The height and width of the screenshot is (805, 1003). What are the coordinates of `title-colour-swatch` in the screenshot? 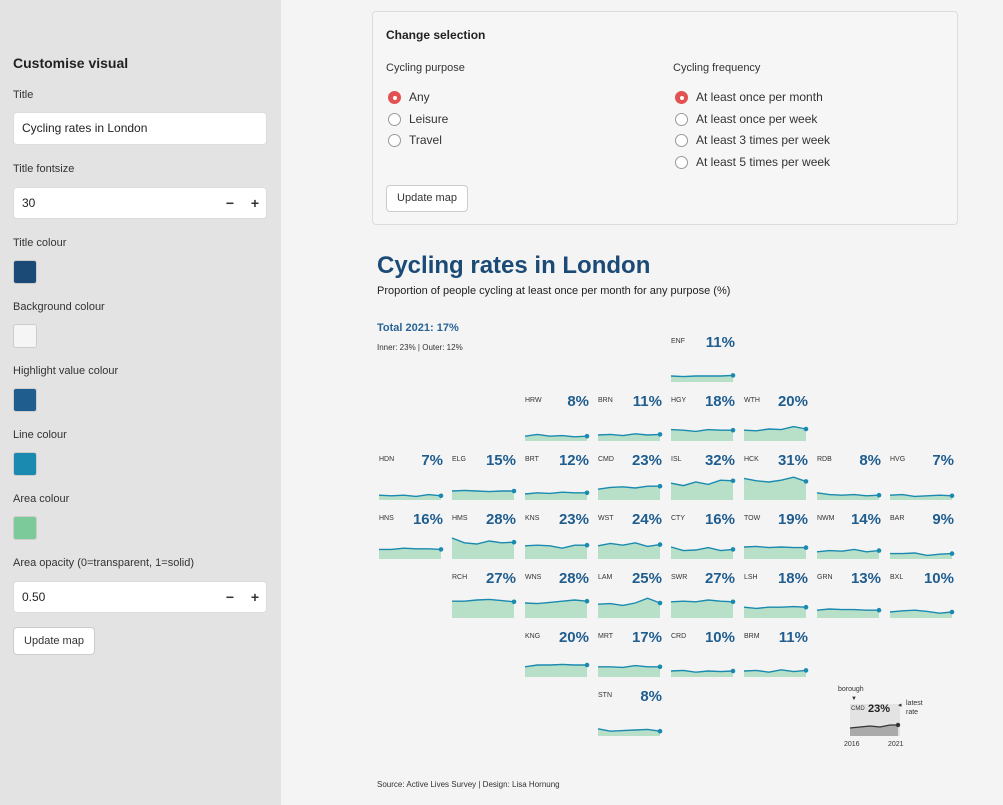 It's located at (25, 272).